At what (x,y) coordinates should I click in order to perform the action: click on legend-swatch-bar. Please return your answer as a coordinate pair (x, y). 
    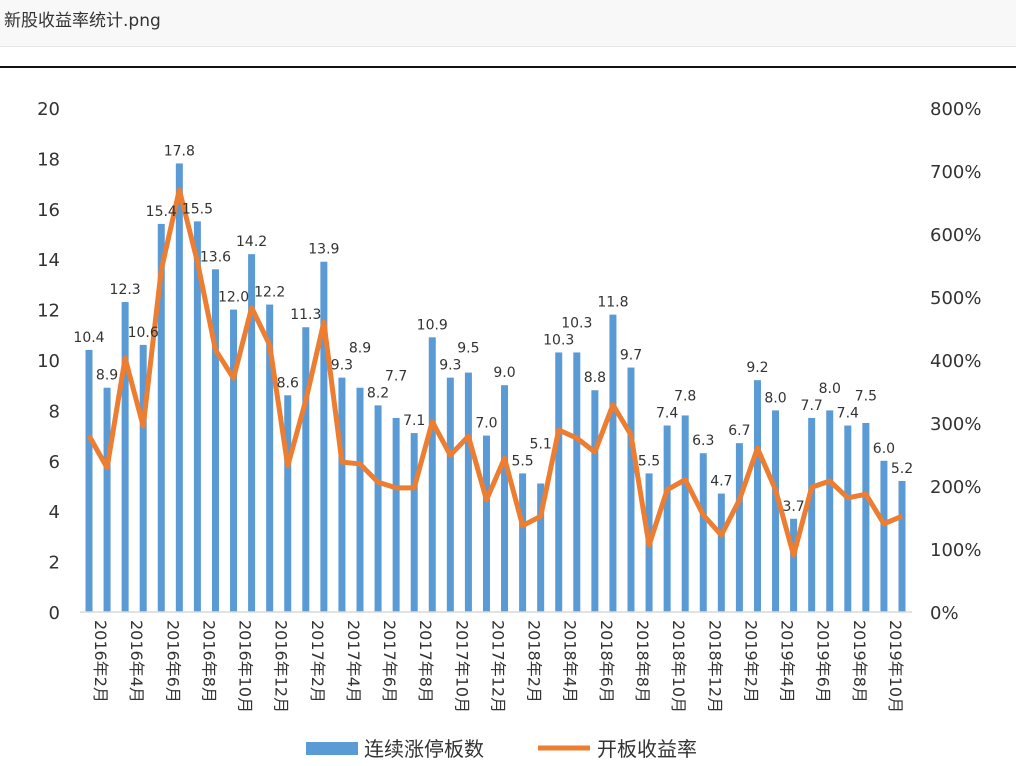
    Looking at the image, I should click on (332, 748).